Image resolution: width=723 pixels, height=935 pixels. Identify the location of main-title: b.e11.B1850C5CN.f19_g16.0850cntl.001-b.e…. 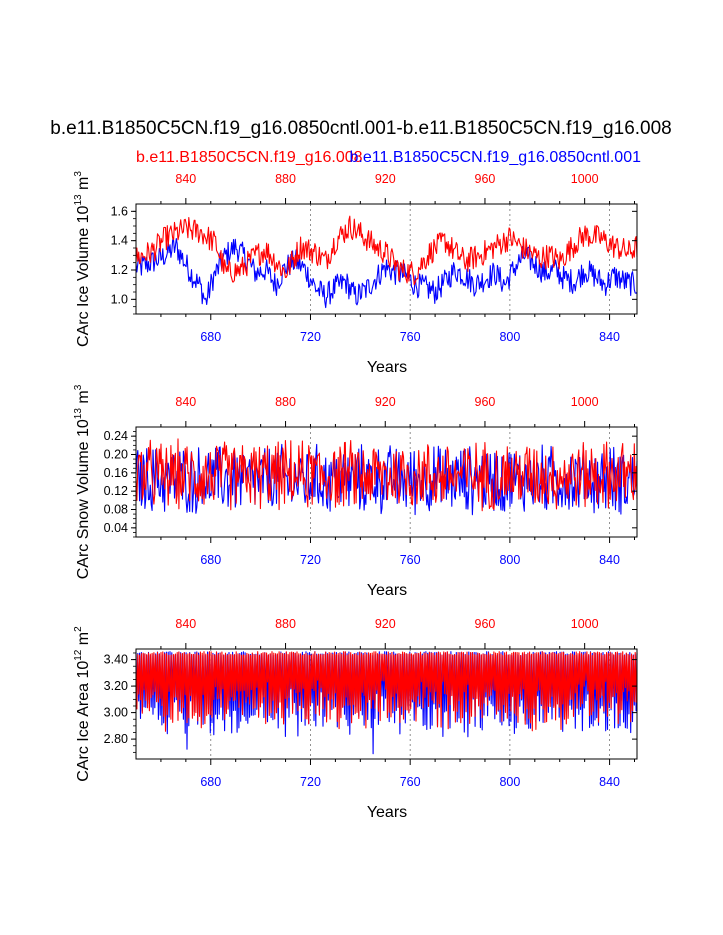
(361, 128).